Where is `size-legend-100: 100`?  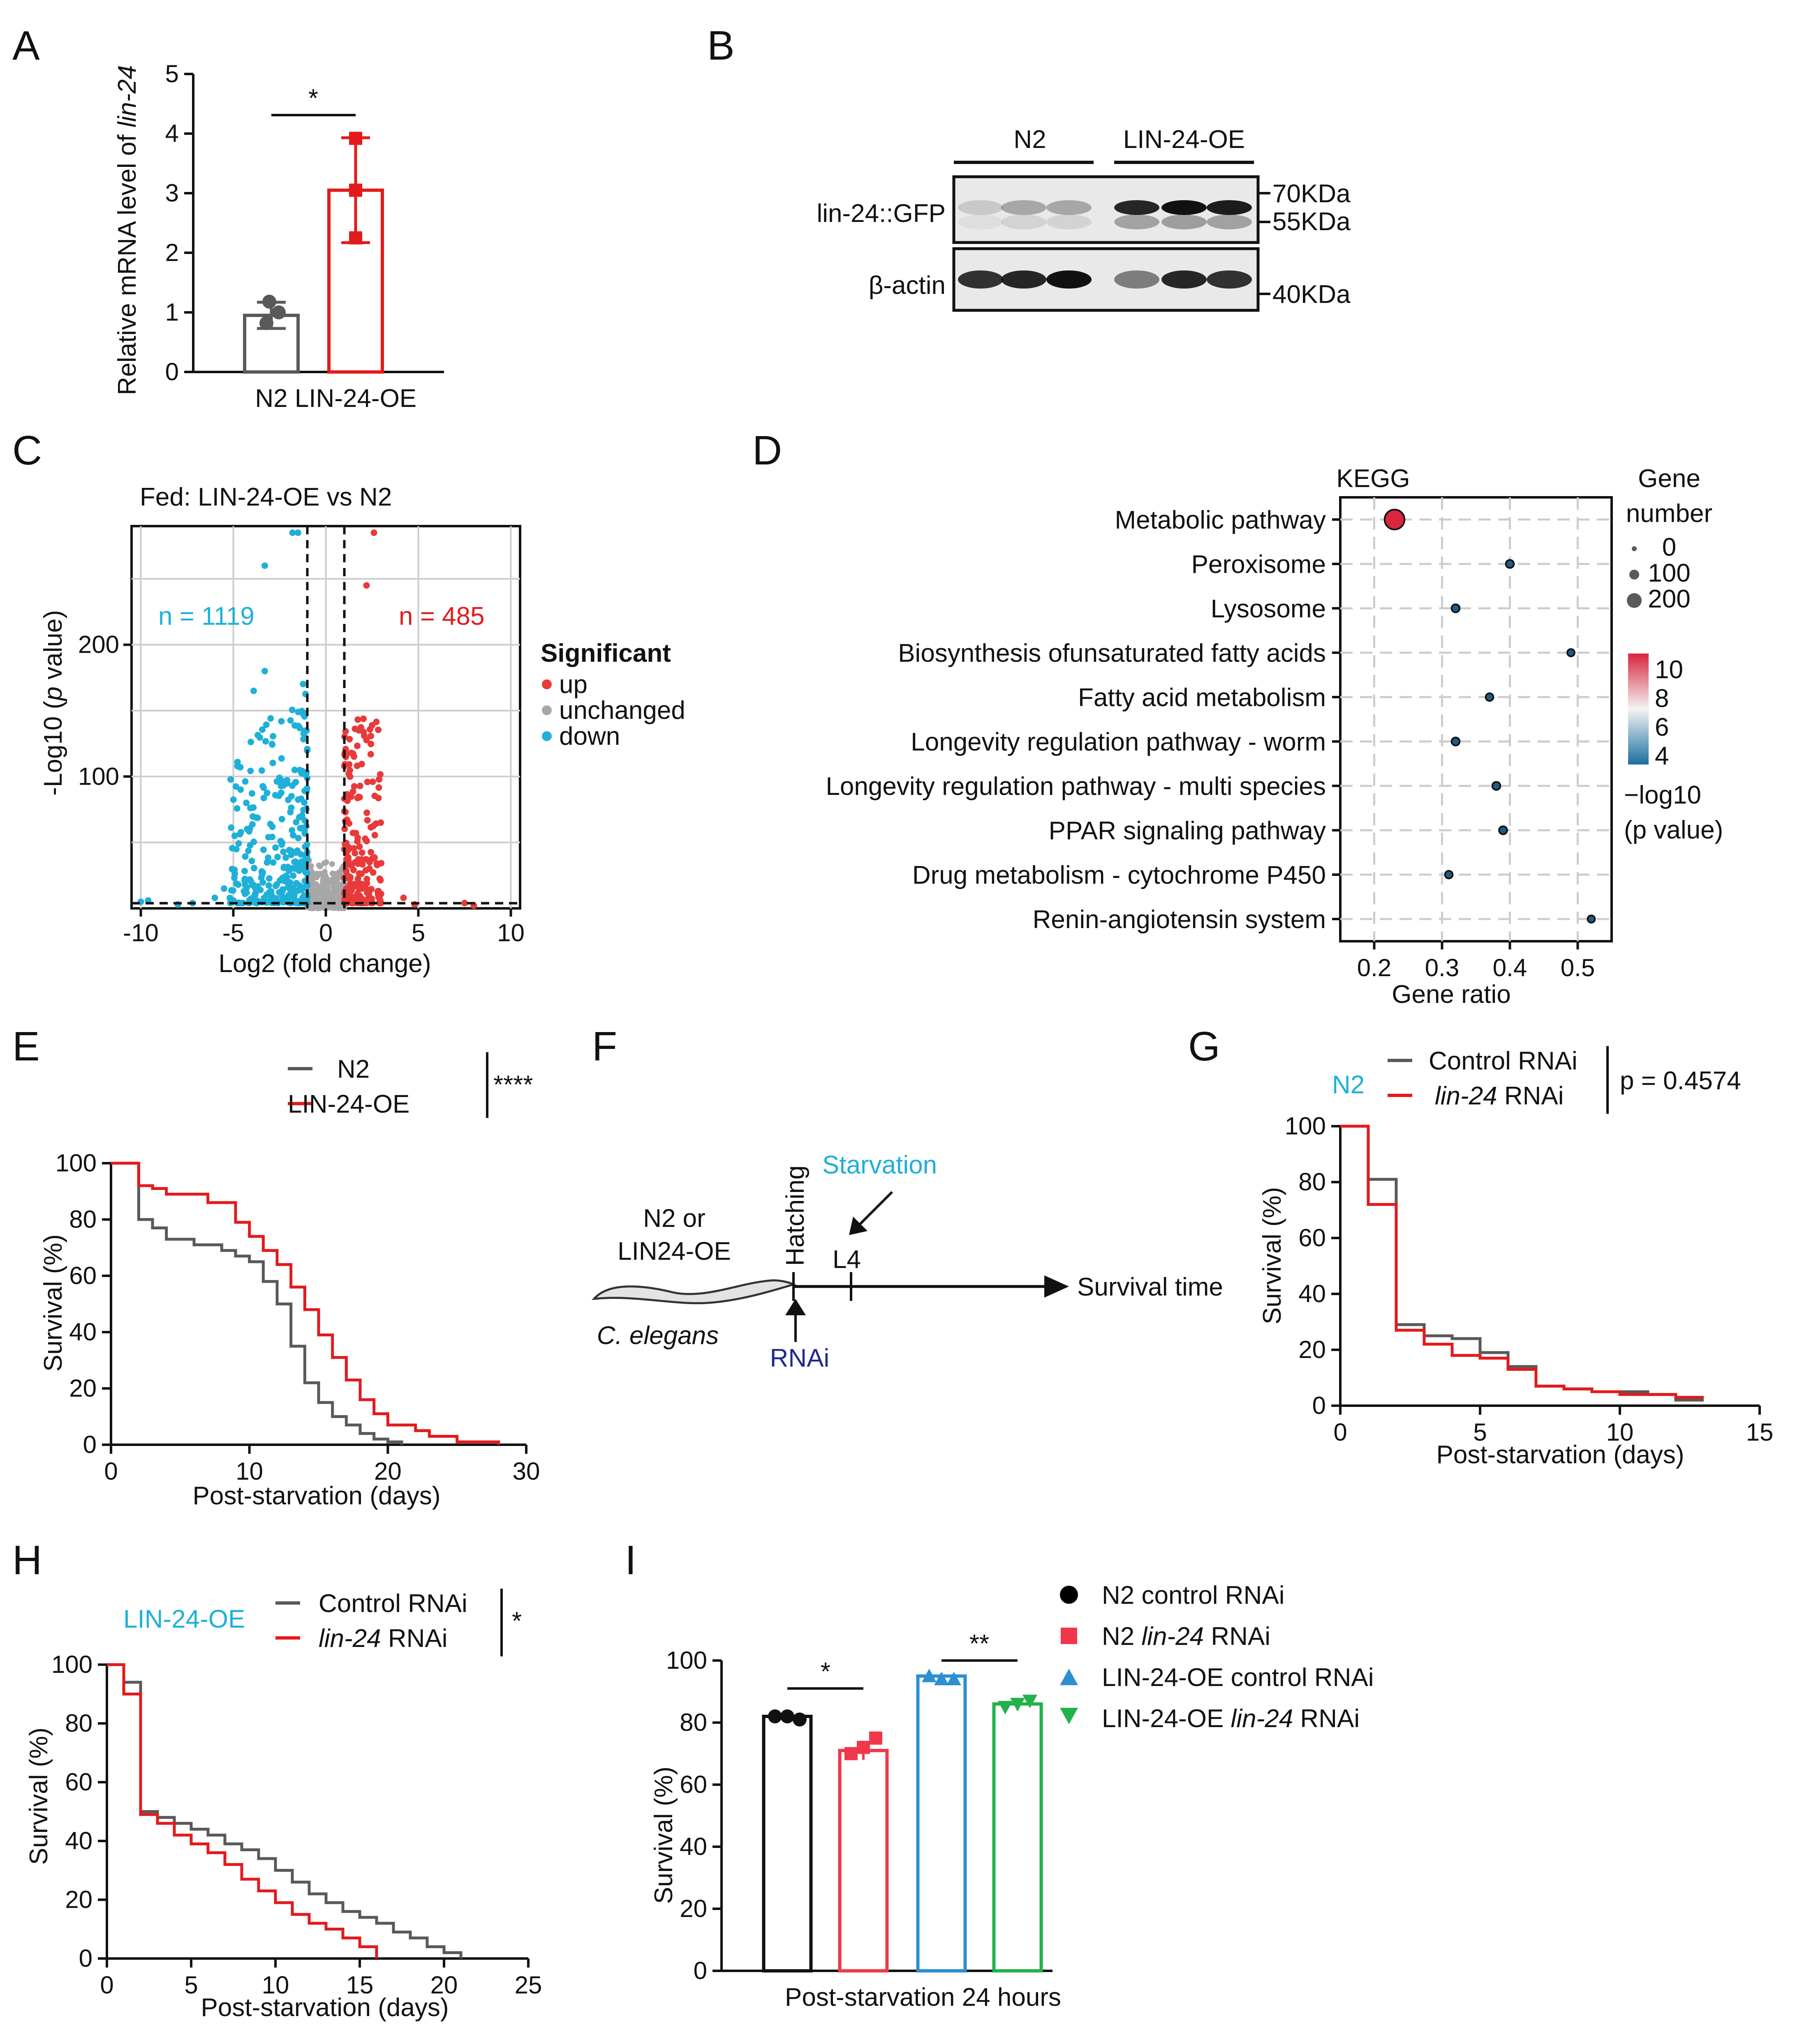 size-legend-100: 100 is located at coordinates (1669, 573).